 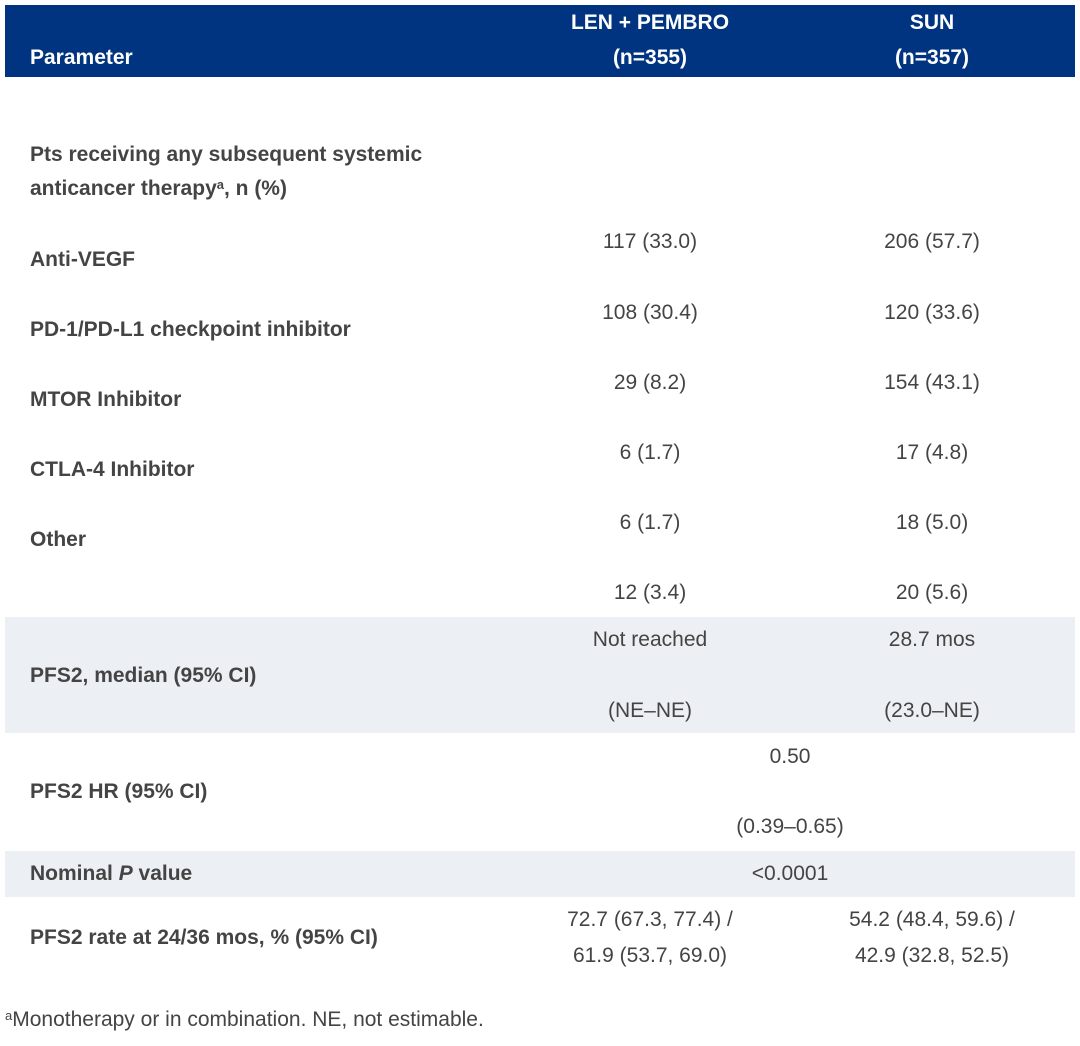 I want to click on header-len-pembro: LEN + PEMBRO, so click(x=650, y=22).